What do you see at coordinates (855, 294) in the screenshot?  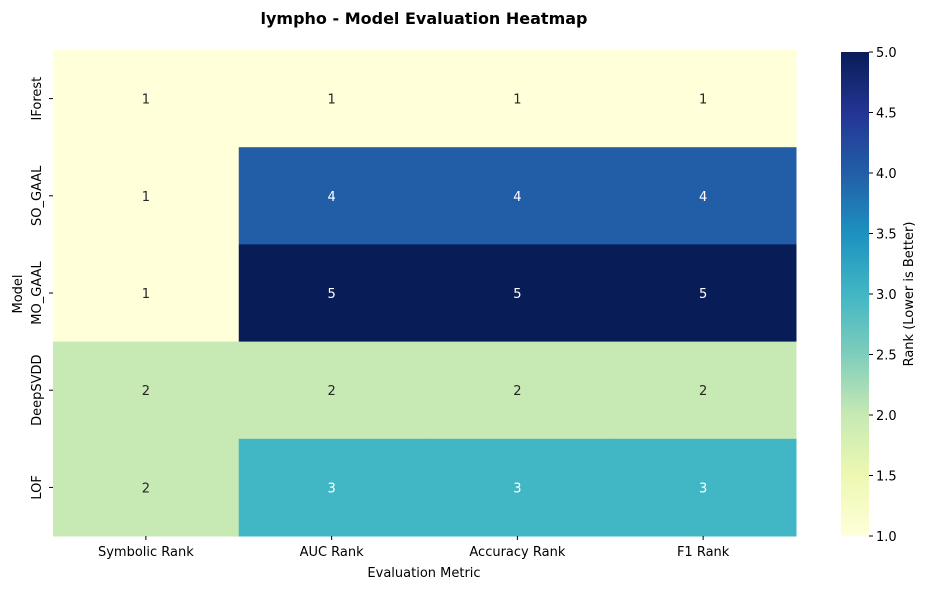 I see `colorbar` at bounding box center [855, 294].